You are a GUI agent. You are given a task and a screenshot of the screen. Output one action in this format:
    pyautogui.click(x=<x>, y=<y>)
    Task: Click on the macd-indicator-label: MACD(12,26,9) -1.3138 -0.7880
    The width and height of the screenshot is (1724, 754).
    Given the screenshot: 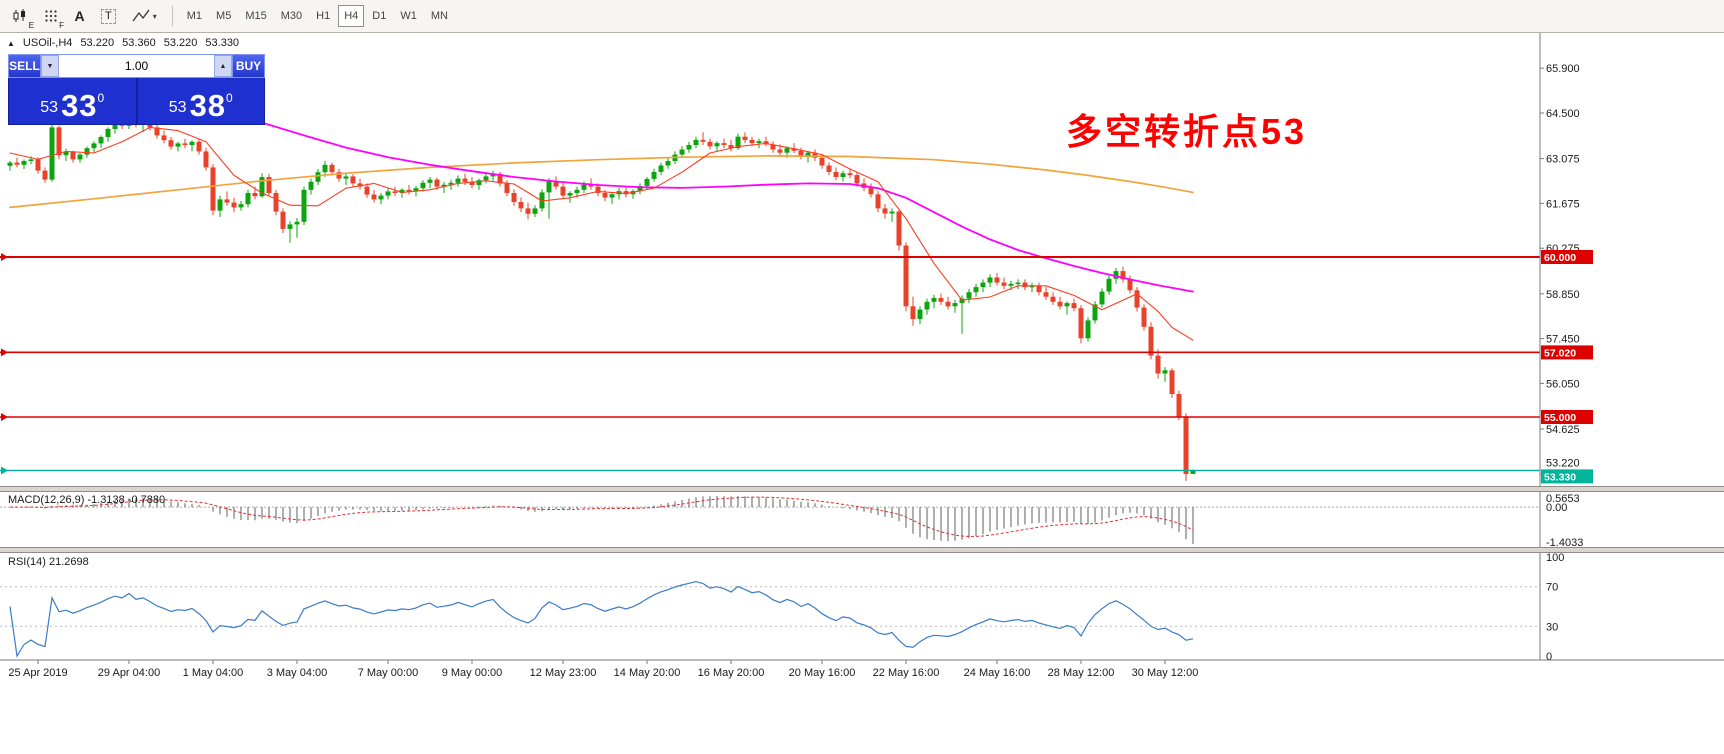 What is the action you would take?
    pyautogui.click(x=87, y=500)
    